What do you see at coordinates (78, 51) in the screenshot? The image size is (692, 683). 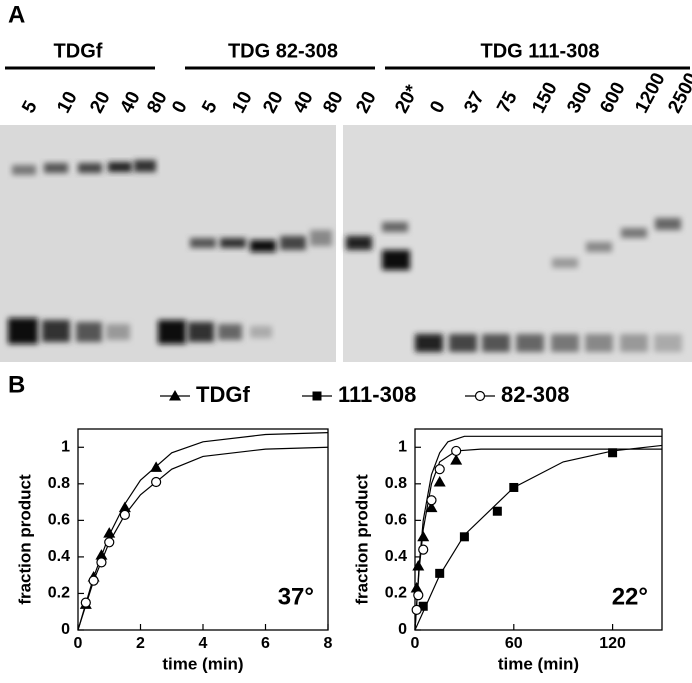 I see `group-title: TDGf` at bounding box center [78, 51].